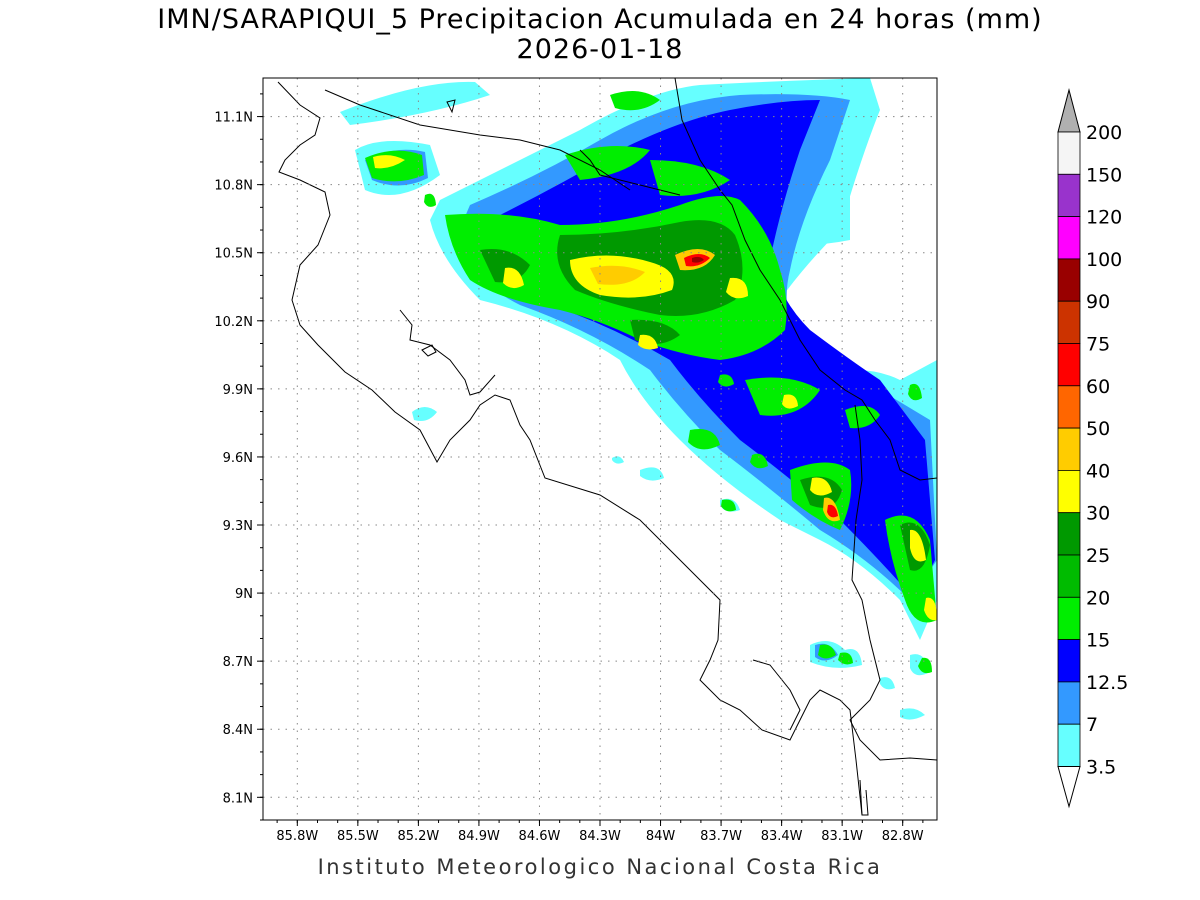 The width and height of the screenshot is (1200, 900). What do you see at coordinates (358, 836) in the screenshot?
I see `lon-tick-label: 85.5W` at bounding box center [358, 836].